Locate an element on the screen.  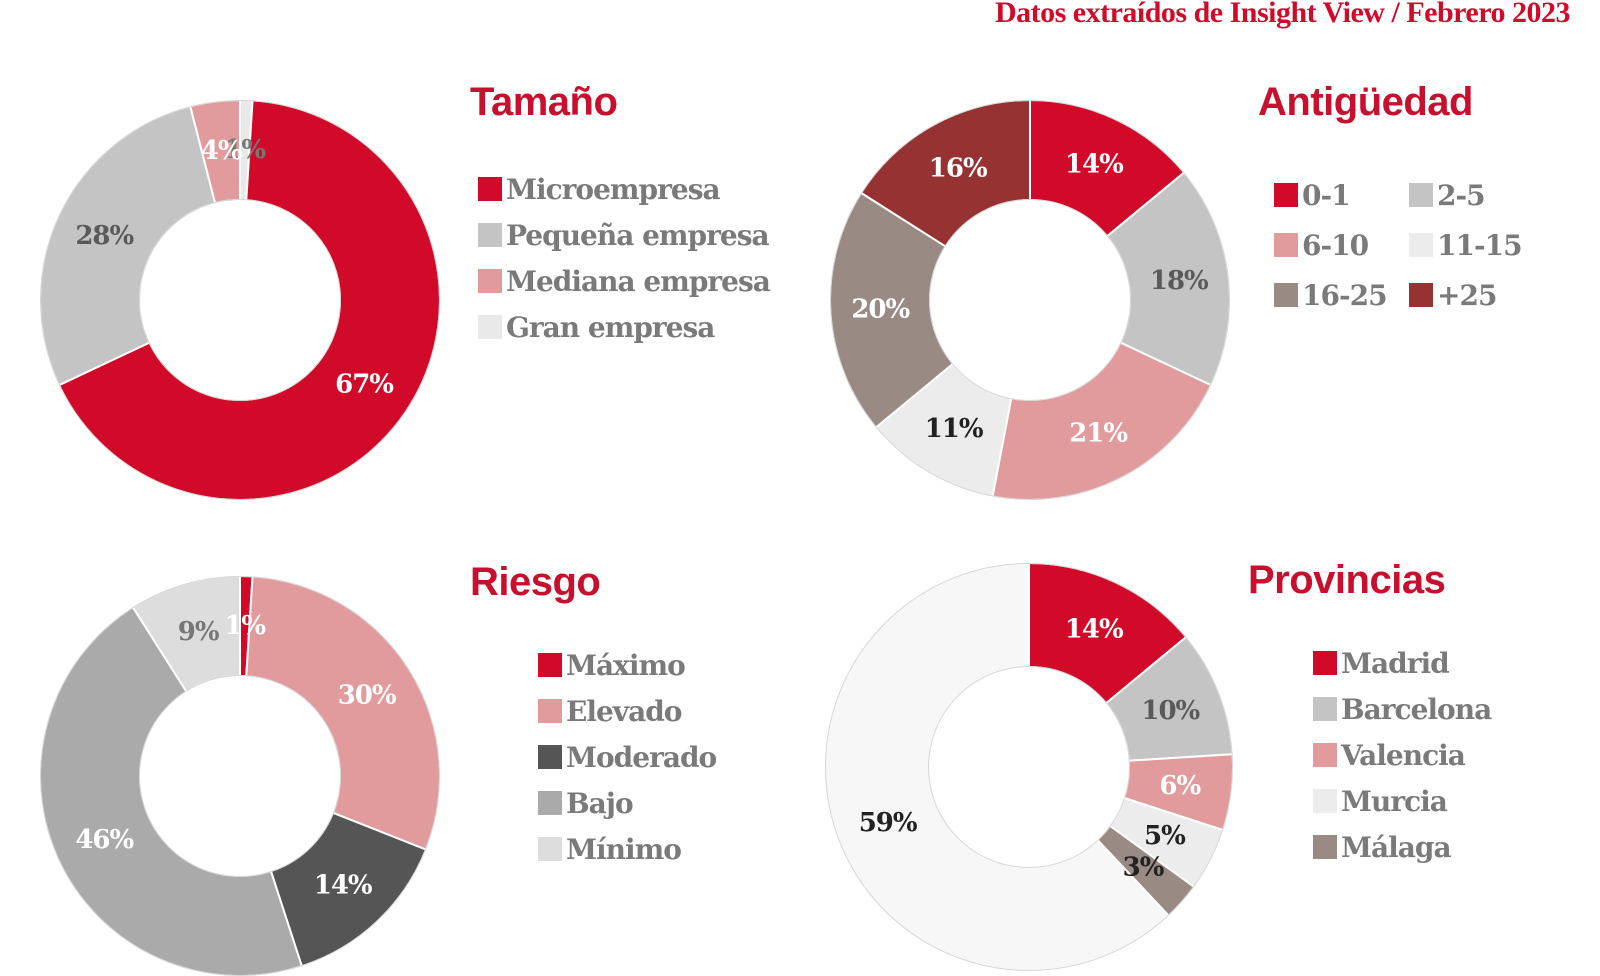
antiguedad-label-0-1: 14% is located at coordinates (1094, 164).